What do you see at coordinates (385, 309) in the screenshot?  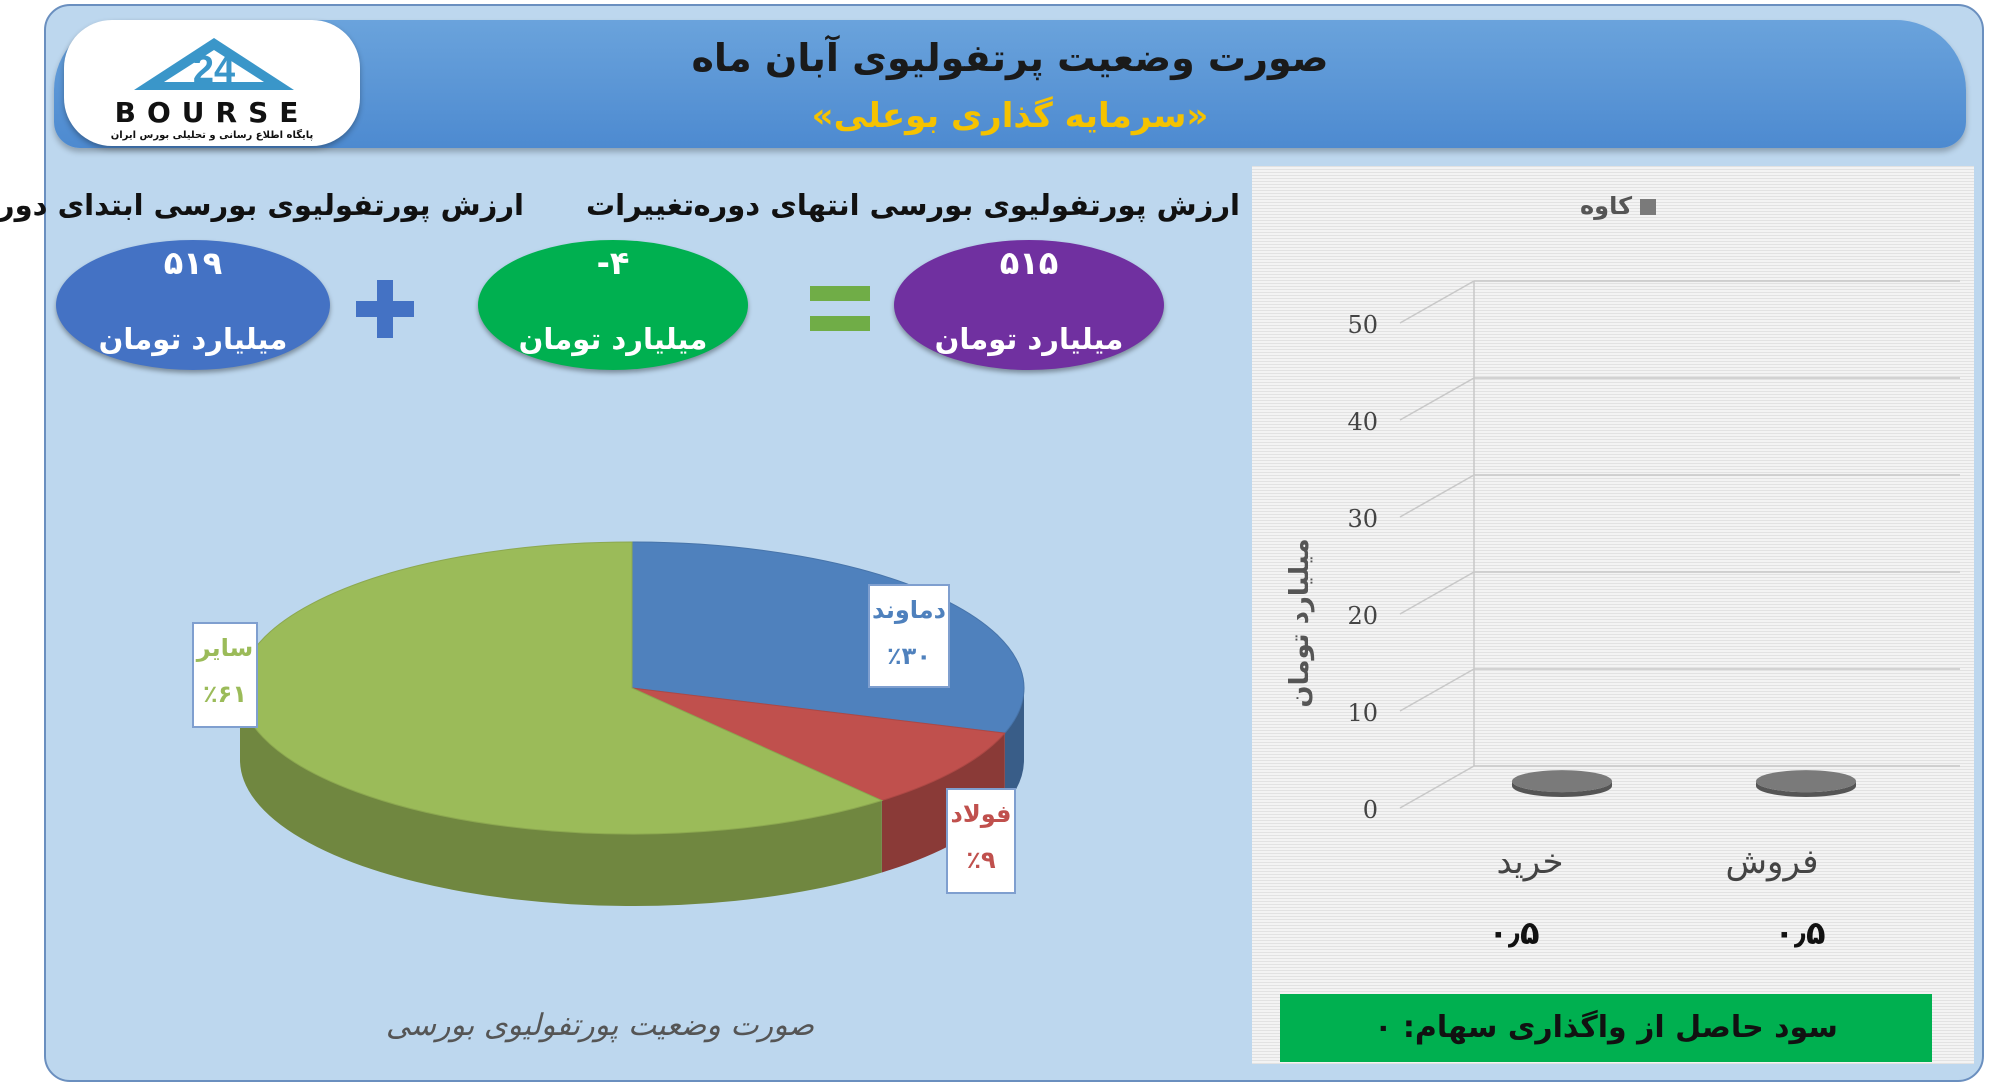 I see `plus-icon` at bounding box center [385, 309].